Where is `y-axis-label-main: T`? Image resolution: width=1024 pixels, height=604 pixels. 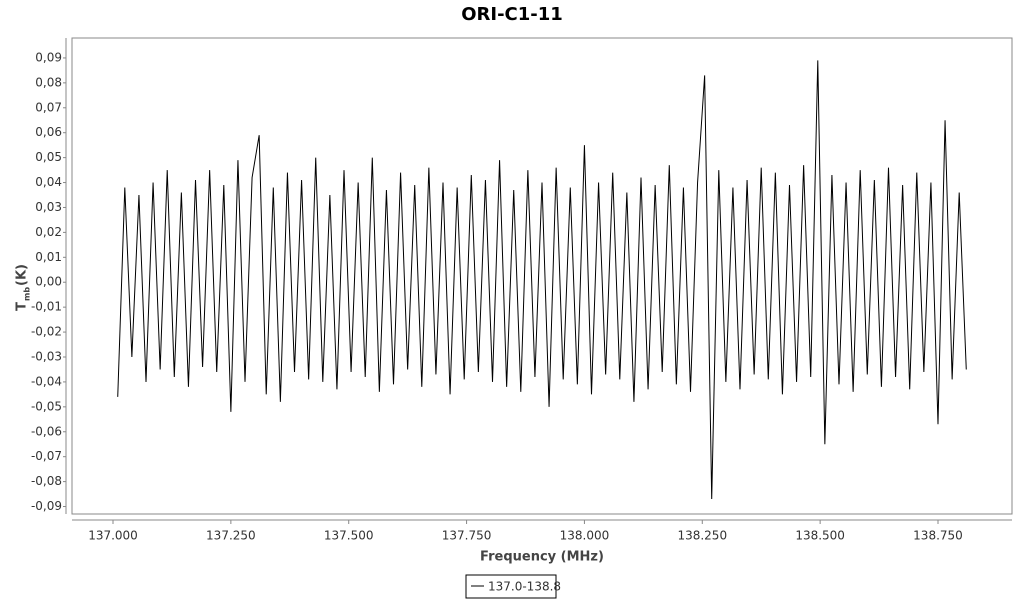
y-axis-label-main: T is located at coordinates (22, 306).